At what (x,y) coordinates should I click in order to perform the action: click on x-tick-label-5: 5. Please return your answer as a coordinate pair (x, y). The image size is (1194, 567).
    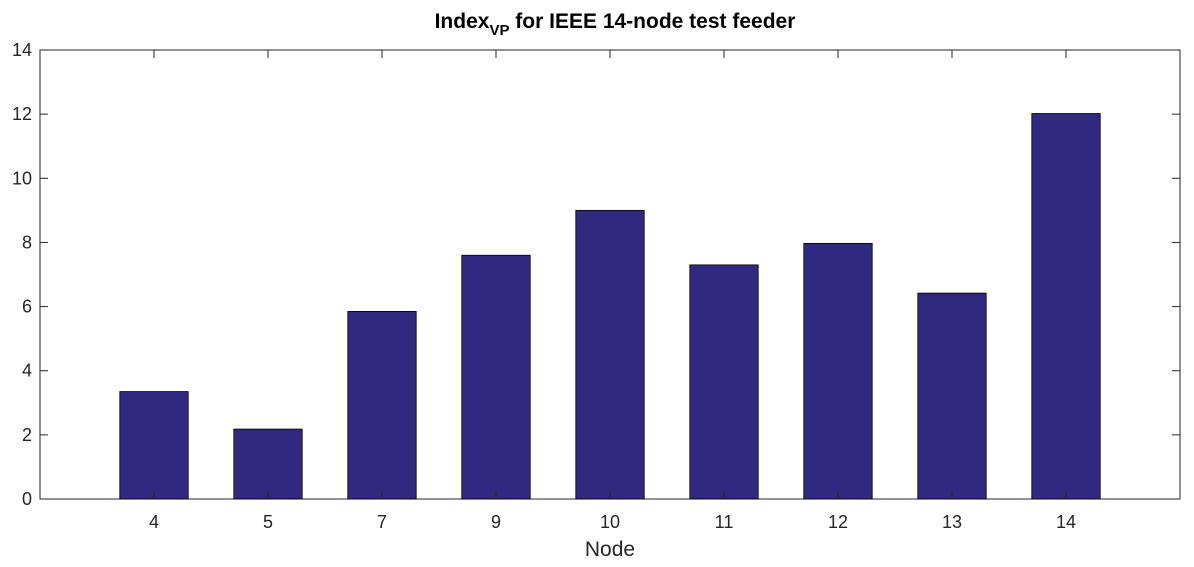
    Looking at the image, I should click on (268, 522).